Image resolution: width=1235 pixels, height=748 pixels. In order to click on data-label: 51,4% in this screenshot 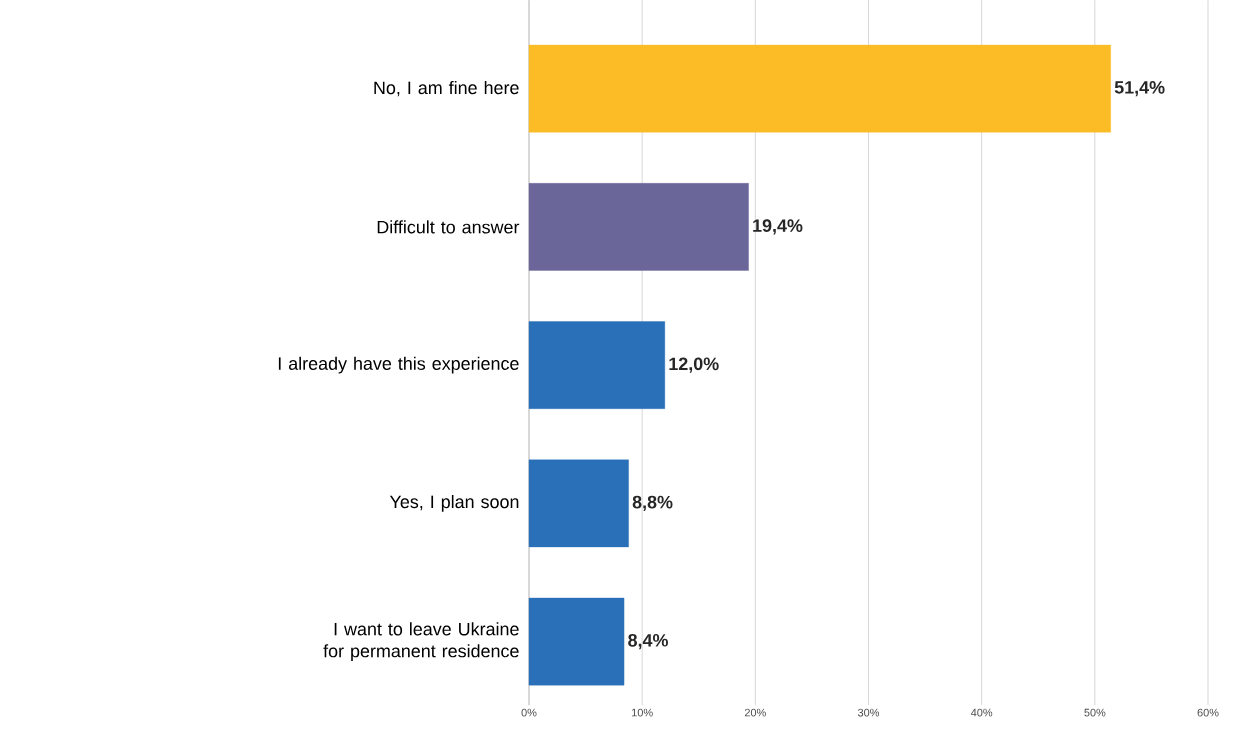, I will do `click(1139, 88)`.